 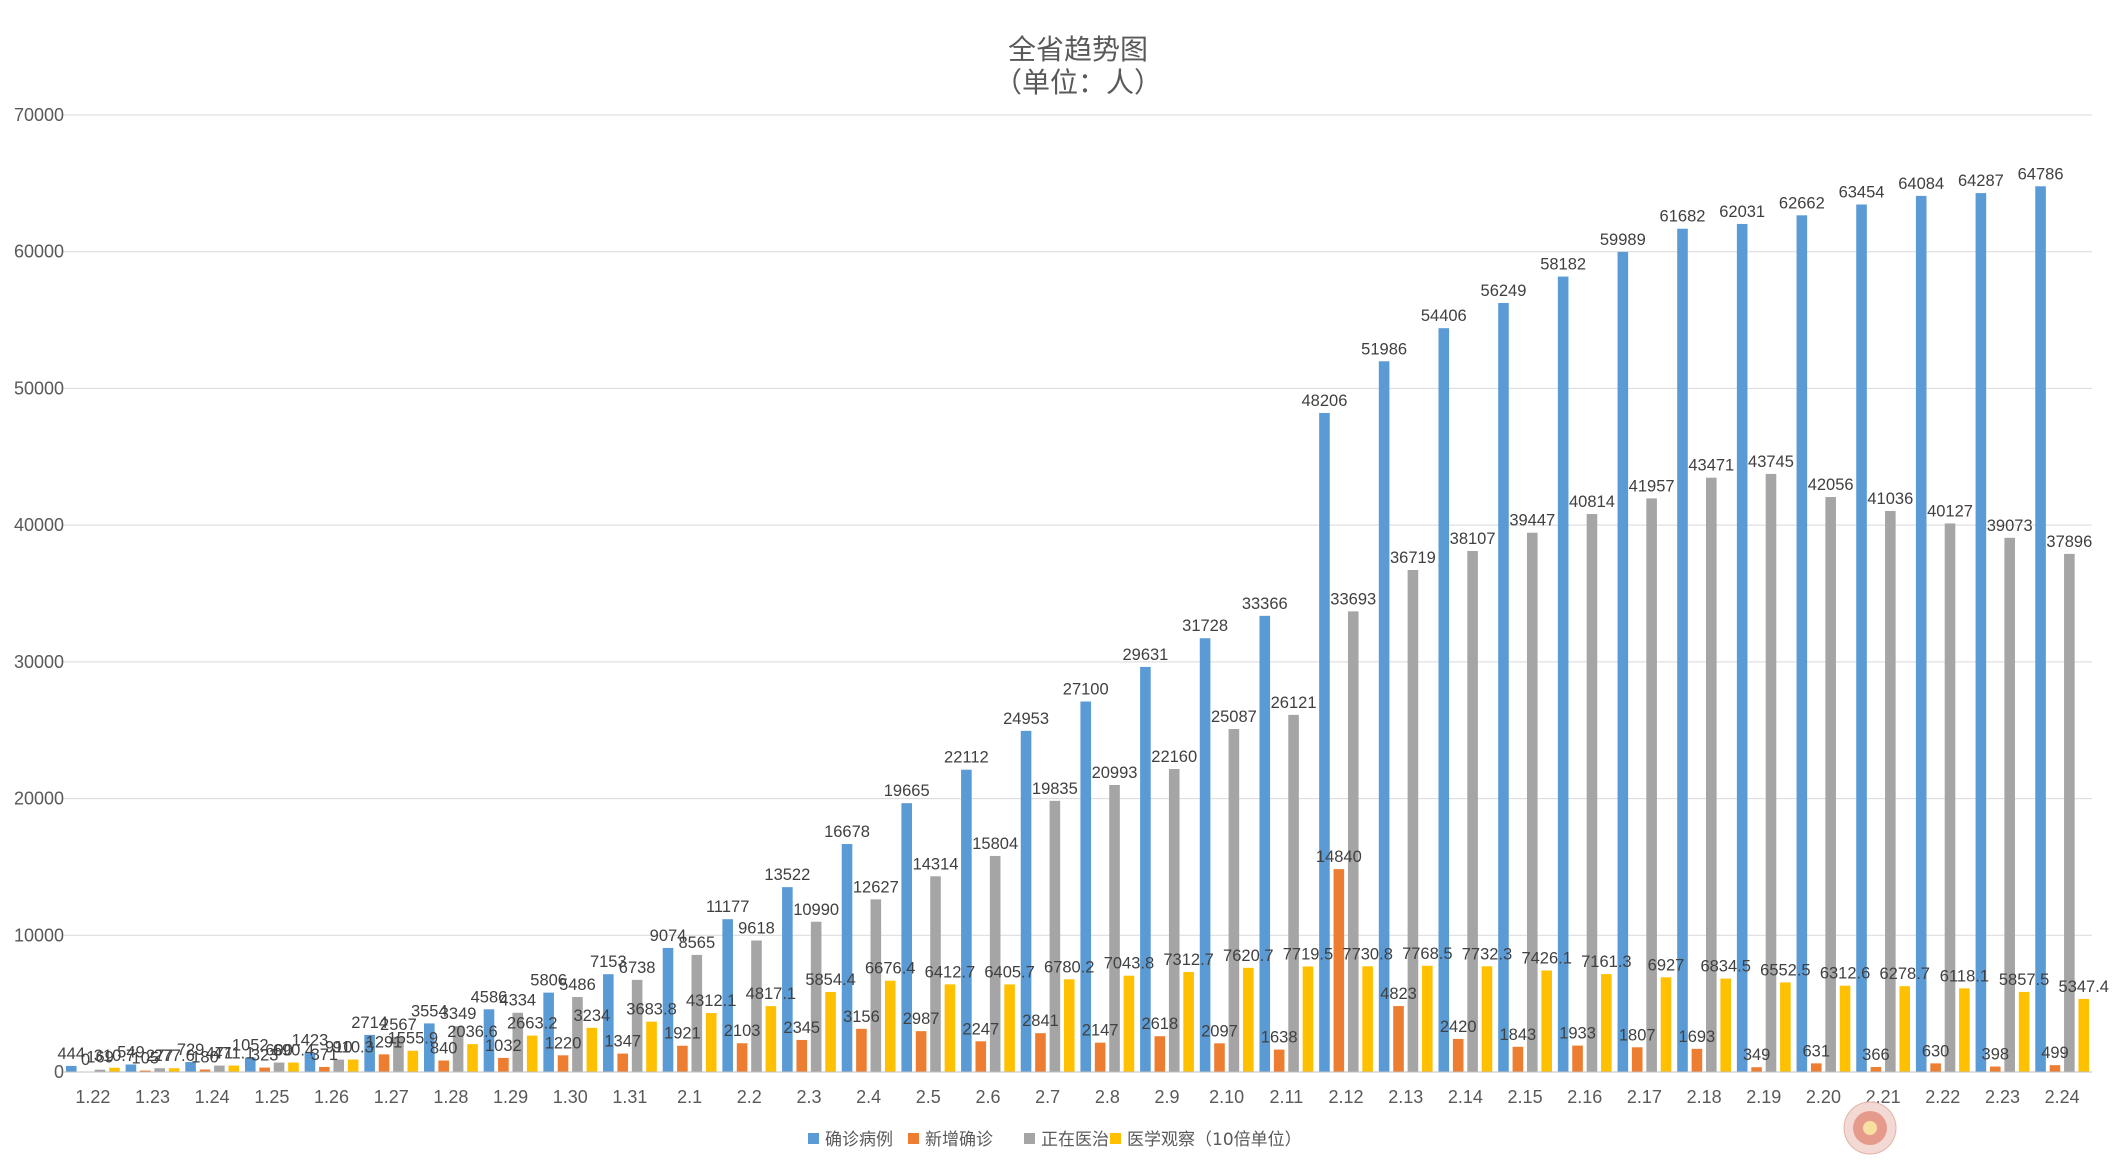 What do you see at coordinates (1078, 49) in the screenshot?
I see `chart-title: 全省趋势图` at bounding box center [1078, 49].